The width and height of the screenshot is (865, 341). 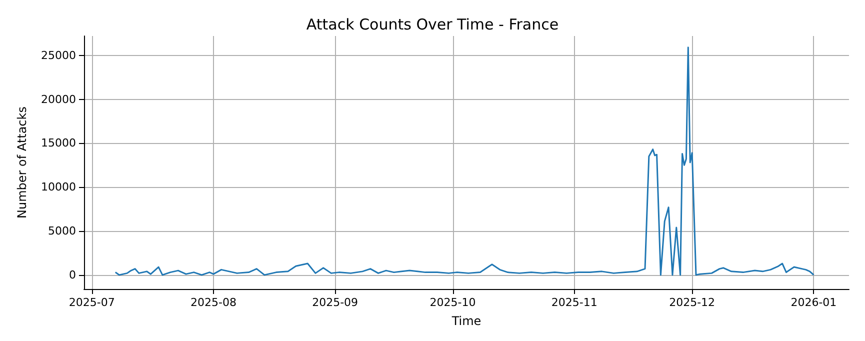 What do you see at coordinates (72, 275) in the screenshot?
I see `y-tick-label: 0` at bounding box center [72, 275].